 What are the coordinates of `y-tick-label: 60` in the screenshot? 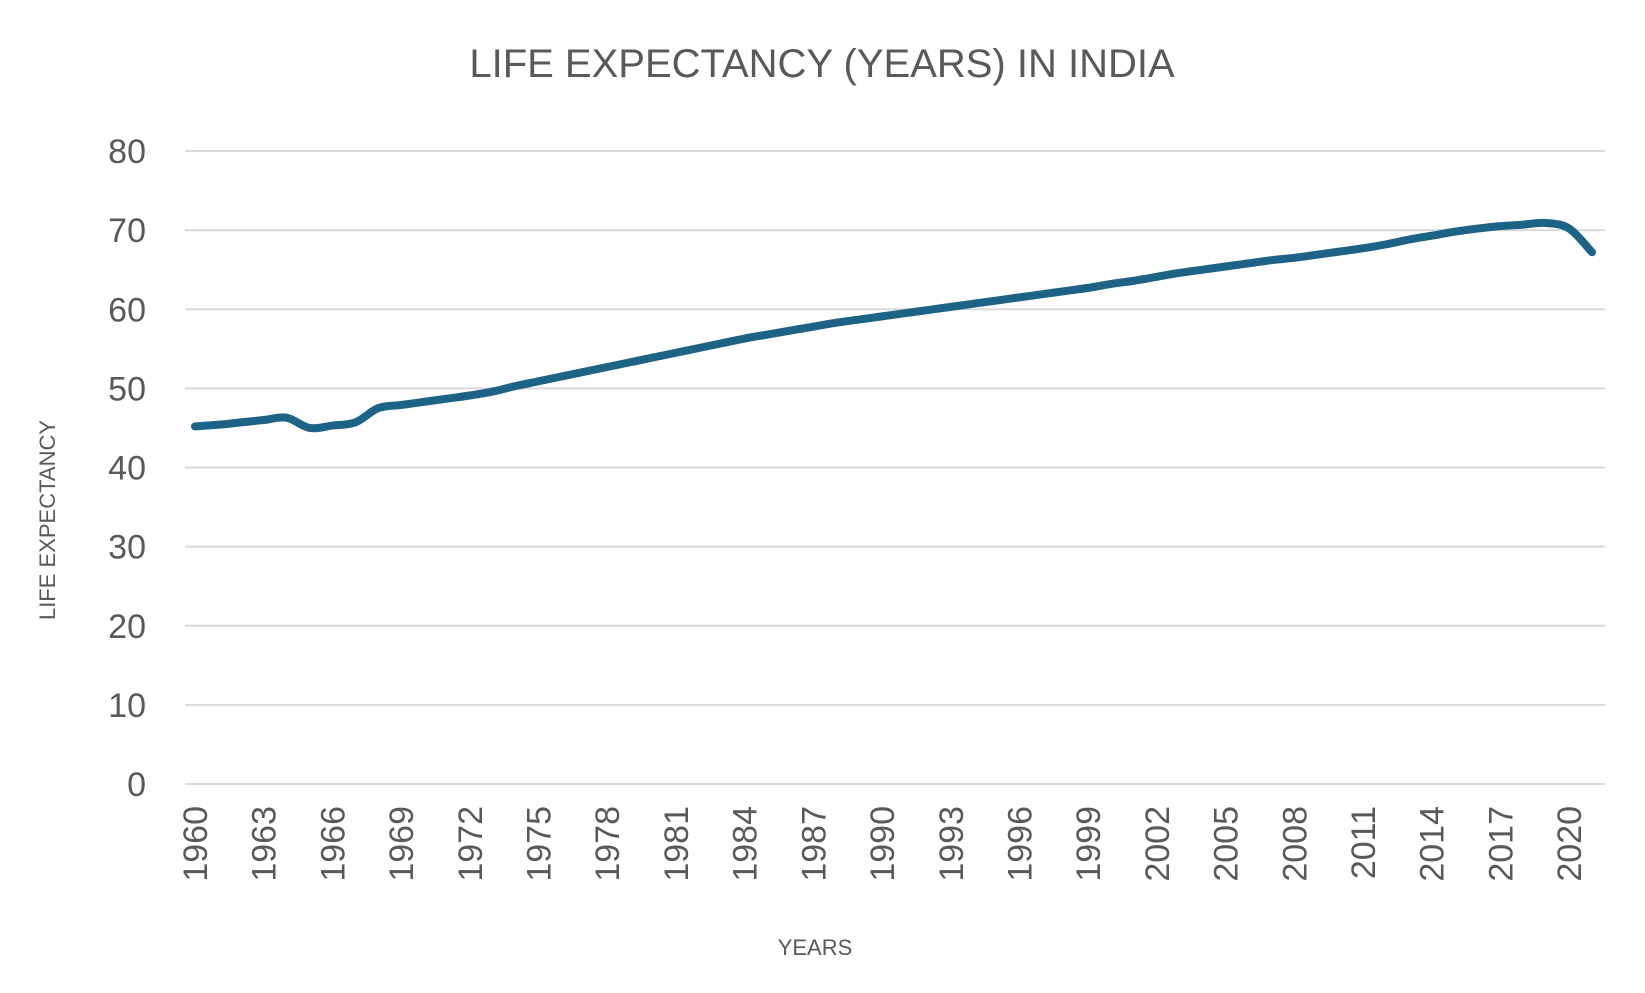 It's located at (127, 310).